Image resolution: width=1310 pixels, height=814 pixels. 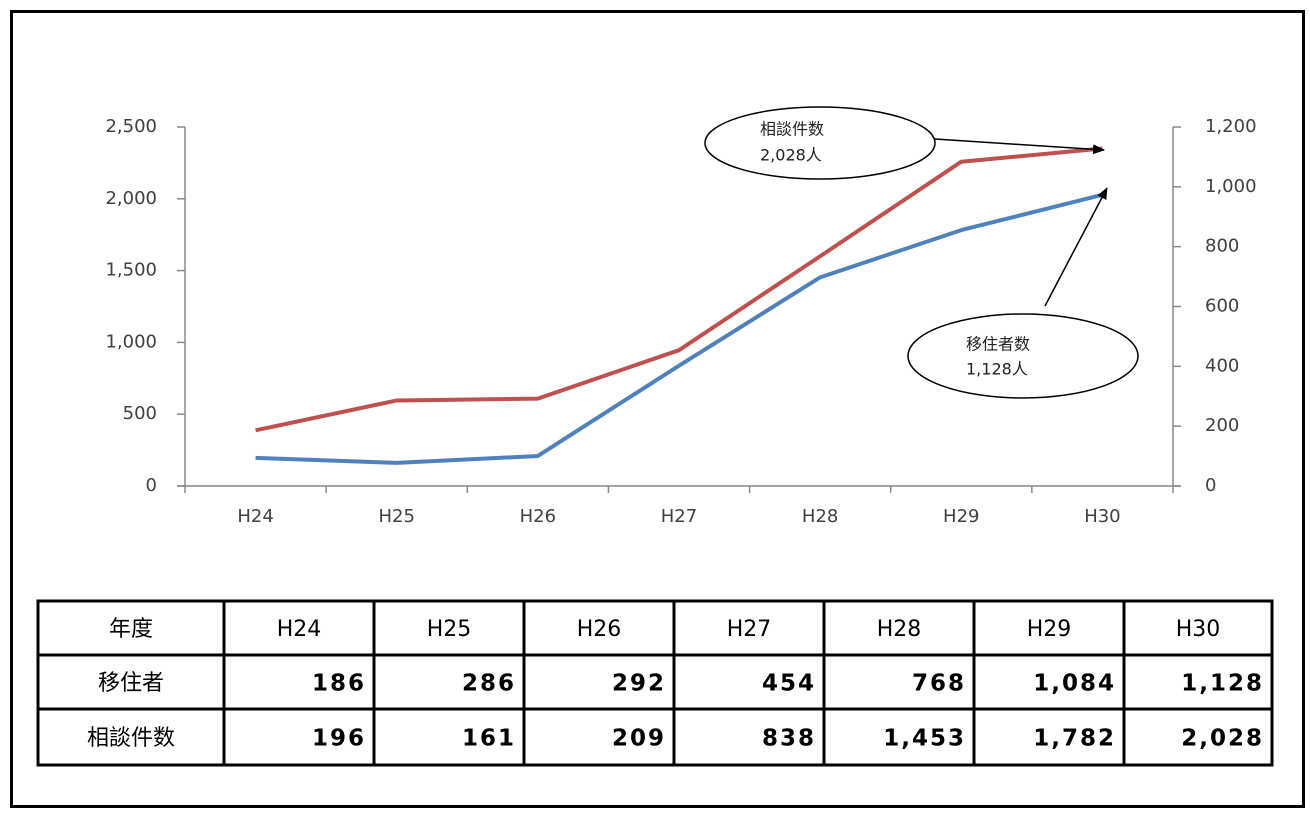 What do you see at coordinates (639, 684) in the screenshot?
I see `table-cell: 292` at bounding box center [639, 684].